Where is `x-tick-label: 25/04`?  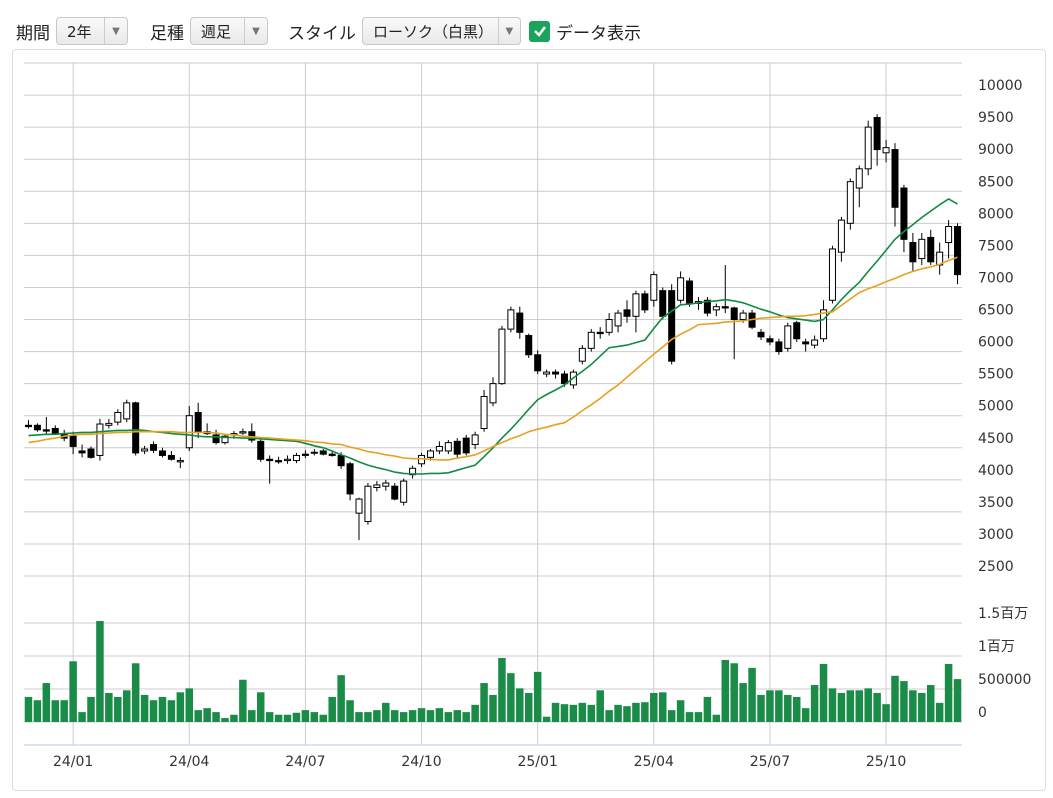
x-tick-label: 25/04 is located at coordinates (654, 762).